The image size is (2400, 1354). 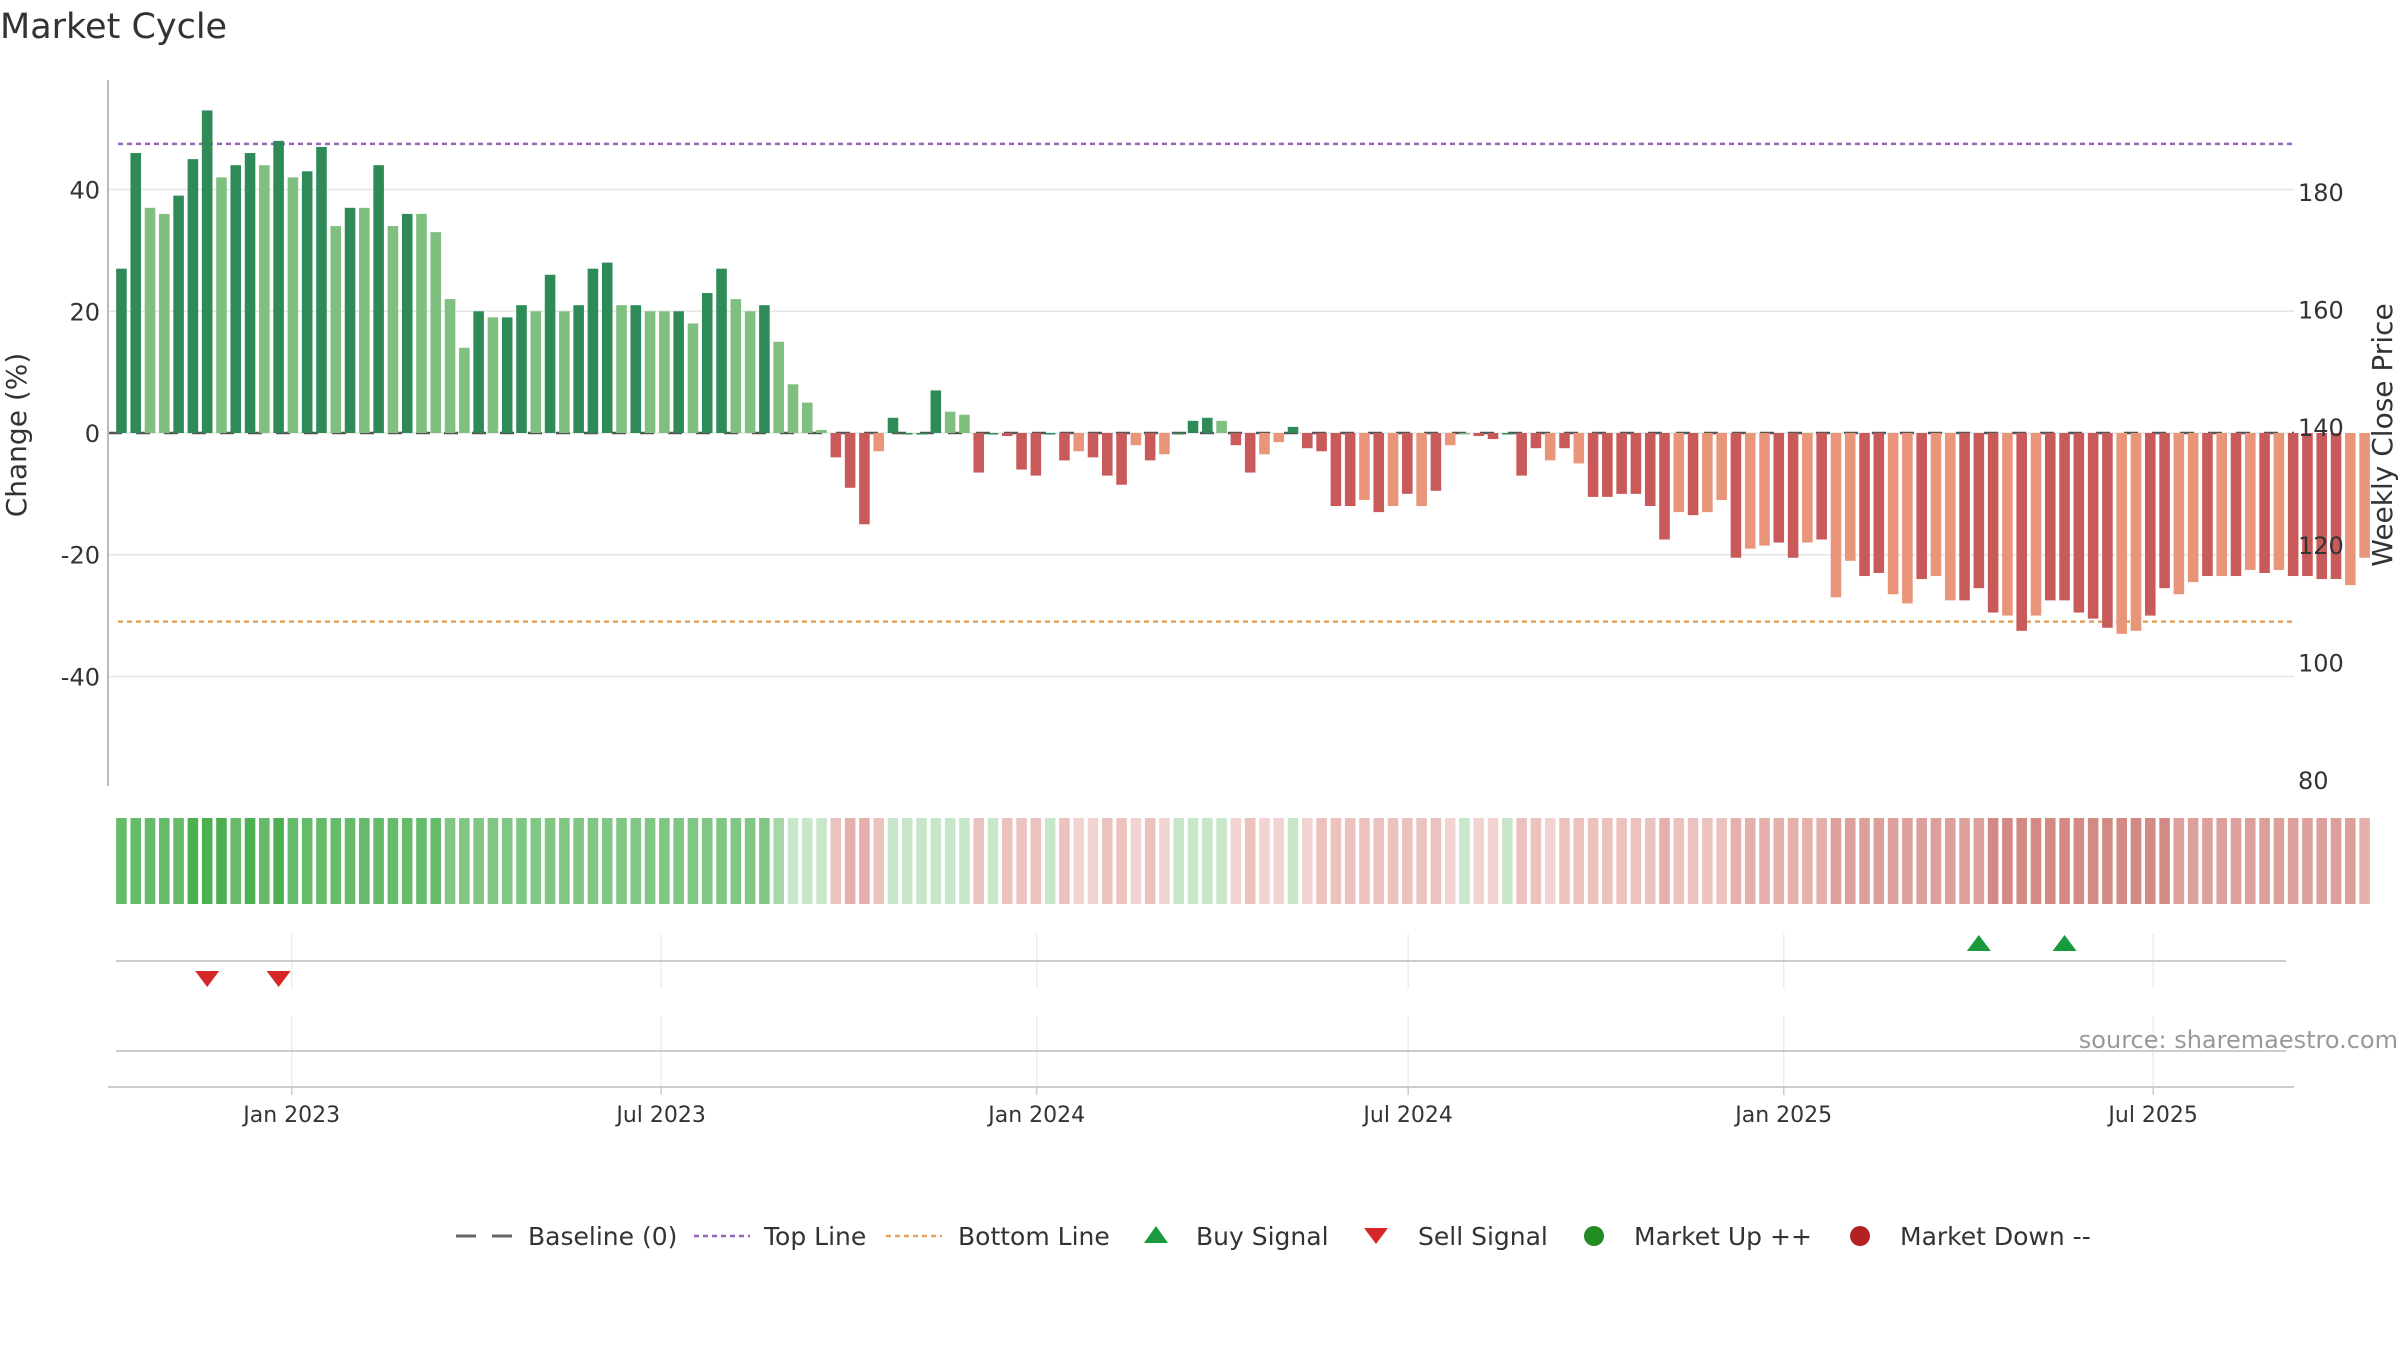 What do you see at coordinates (1035, 1115) in the screenshot?
I see `x-tick-label: Jan 2024` at bounding box center [1035, 1115].